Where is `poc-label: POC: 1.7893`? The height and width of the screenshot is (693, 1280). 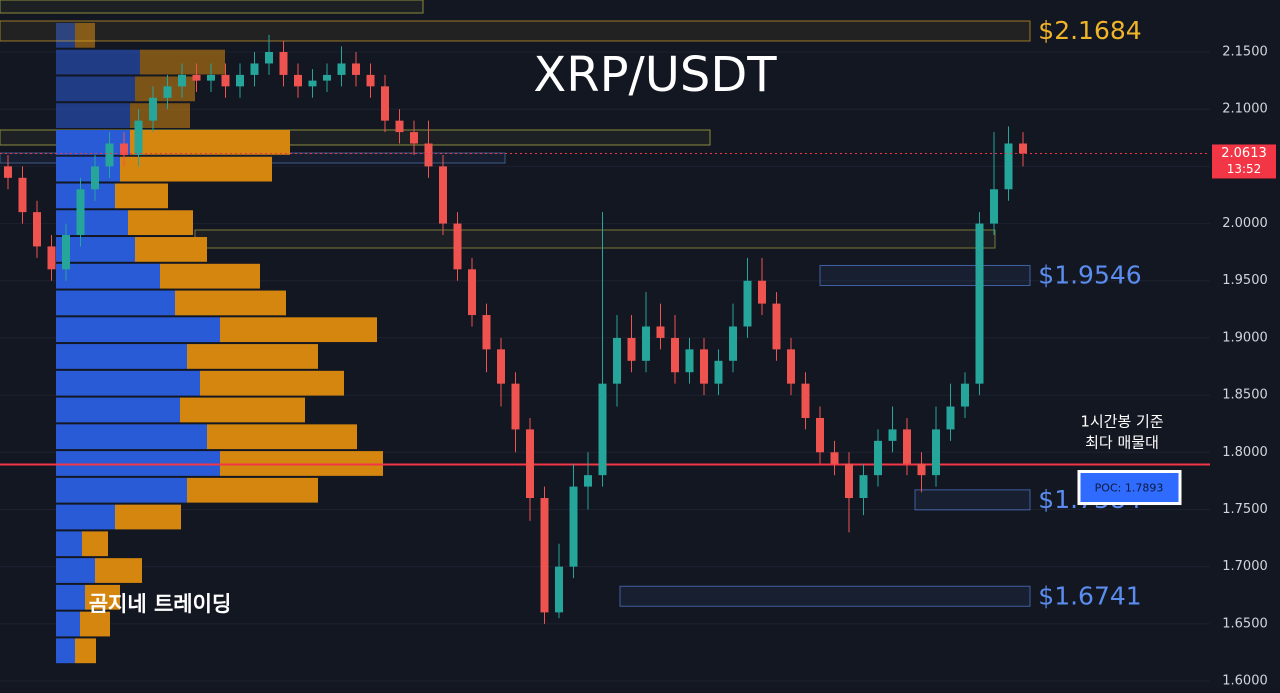
poc-label: POC: 1.7893 is located at coordinates (1129, 488).